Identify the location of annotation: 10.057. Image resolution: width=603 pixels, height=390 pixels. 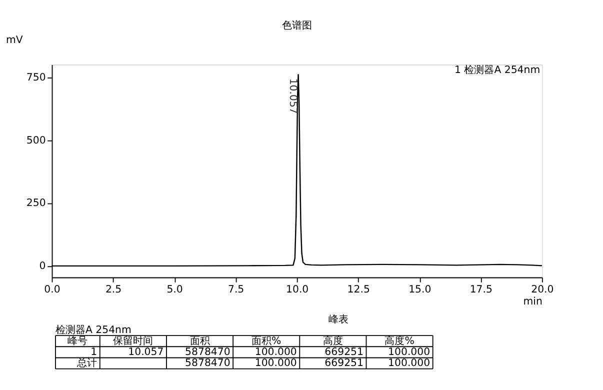
(292, 96).